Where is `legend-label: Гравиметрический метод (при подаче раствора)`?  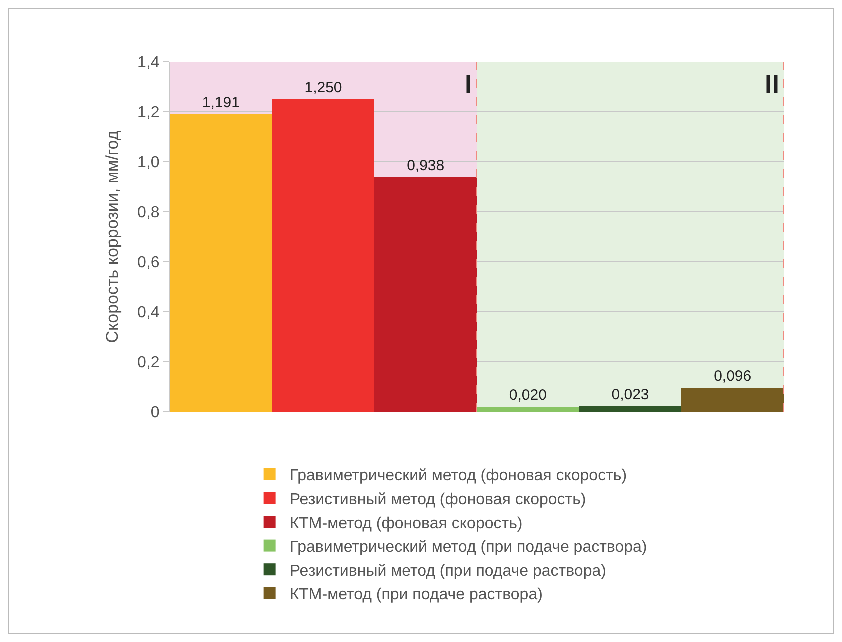 legend-label: Гравиметрический метод (при подаче раствора) is located at coordinates (469, 547).